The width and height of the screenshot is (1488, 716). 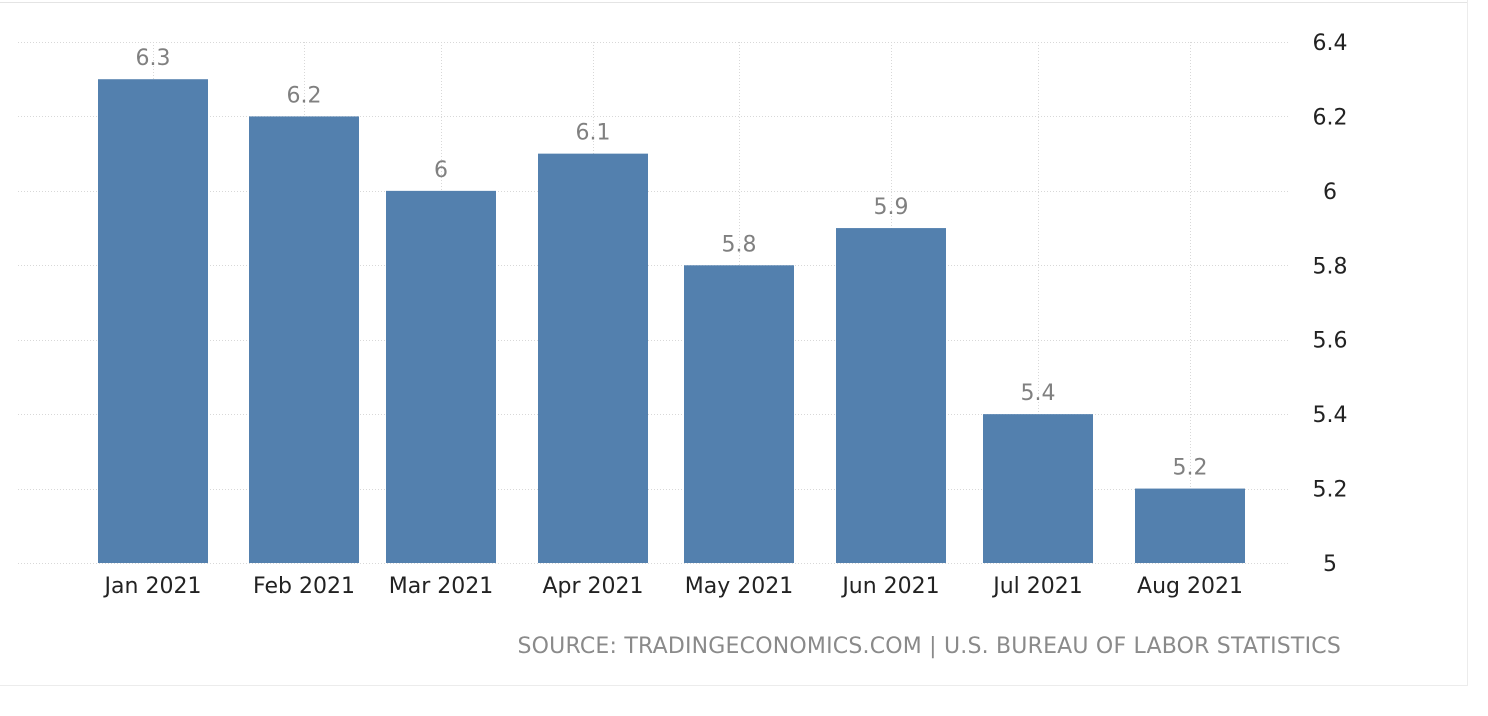 I want to click on bar-value-label: 5.4, so click(x=1038, y=393).